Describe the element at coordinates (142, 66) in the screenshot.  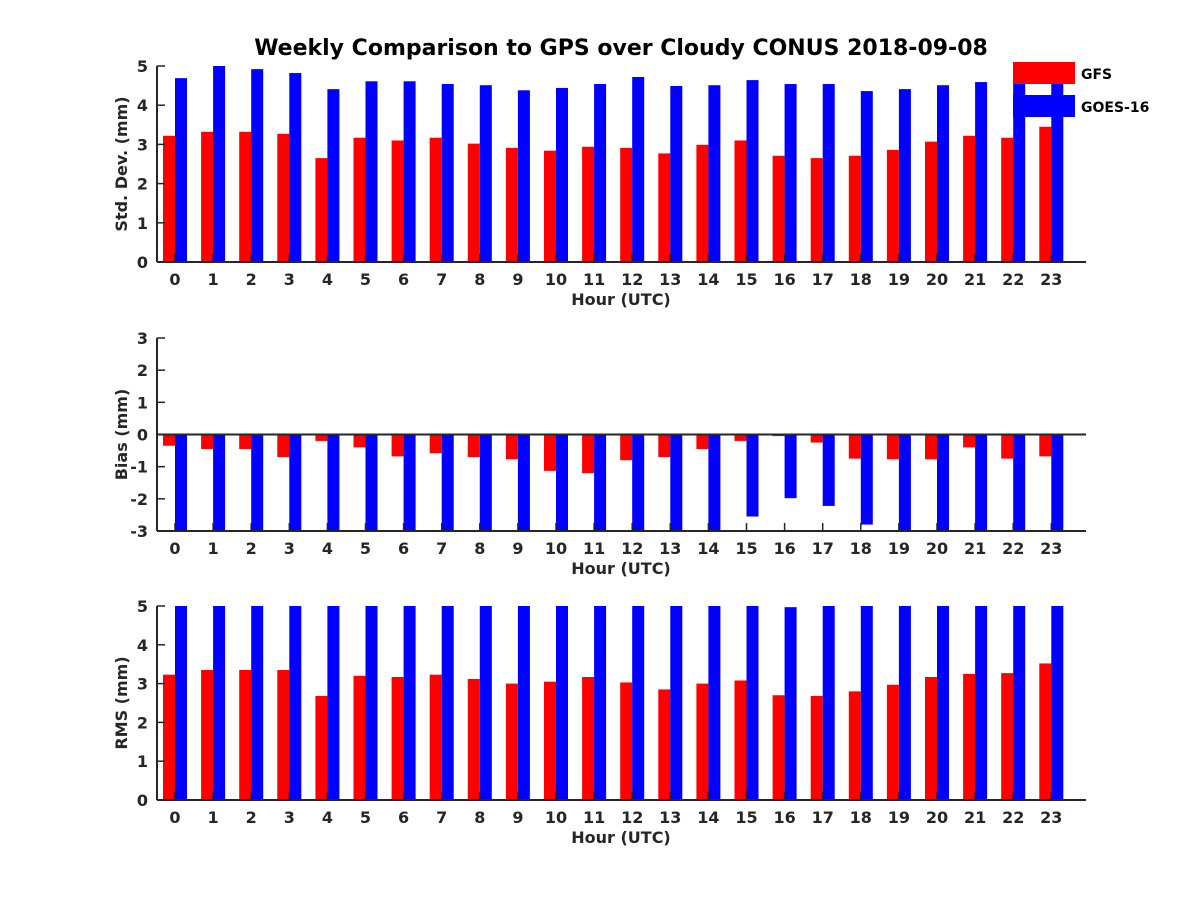
I see `y-tick-label-std-dev-5: 5` at that location.